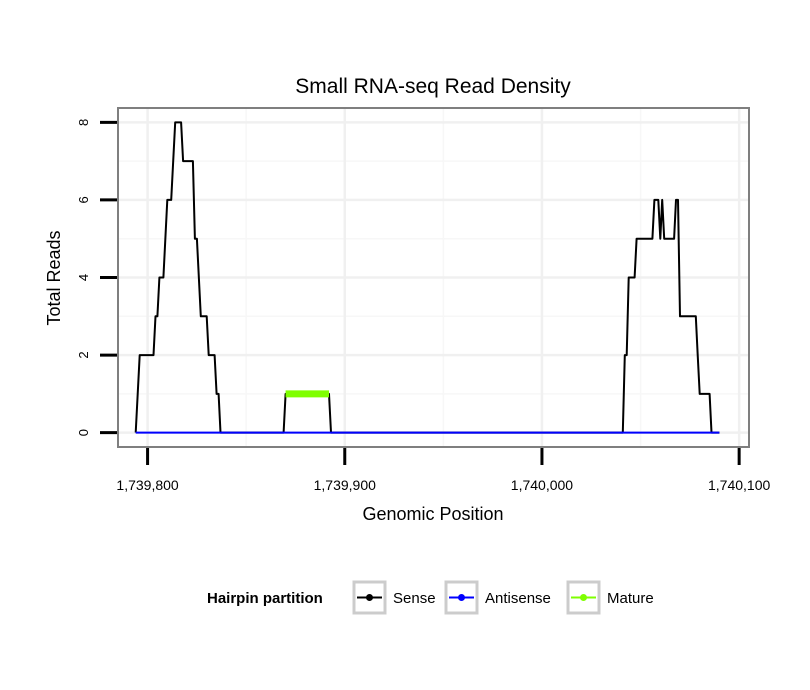 The height and width of the screenshot is (690, 810). Describe the element at coordinates (630, 598) in the screenshot. I see `legend-label-mature: Mature` at that location.